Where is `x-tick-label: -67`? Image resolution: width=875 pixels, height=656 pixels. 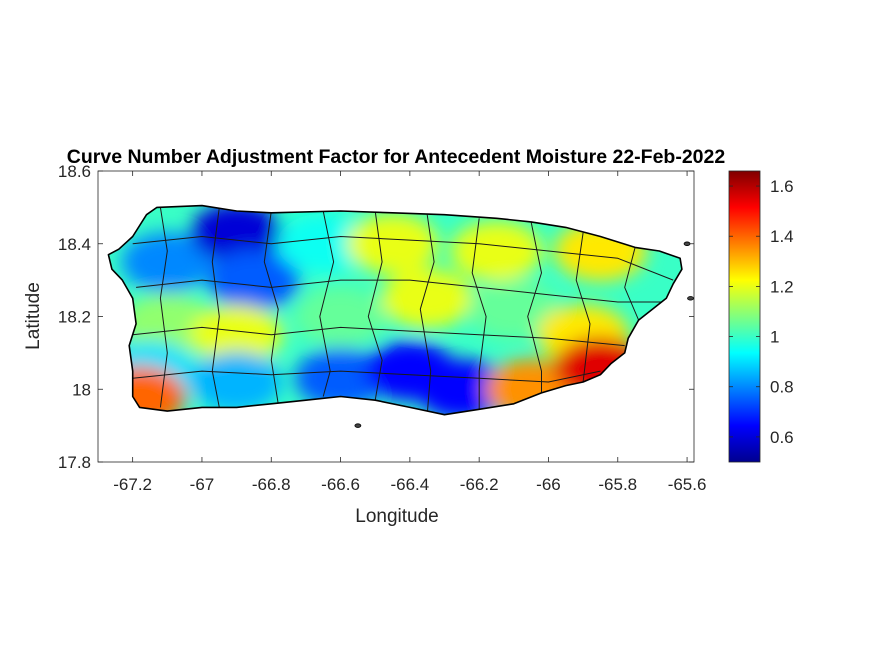
x-tick-label: -67 is located at coordinates (202, 484).